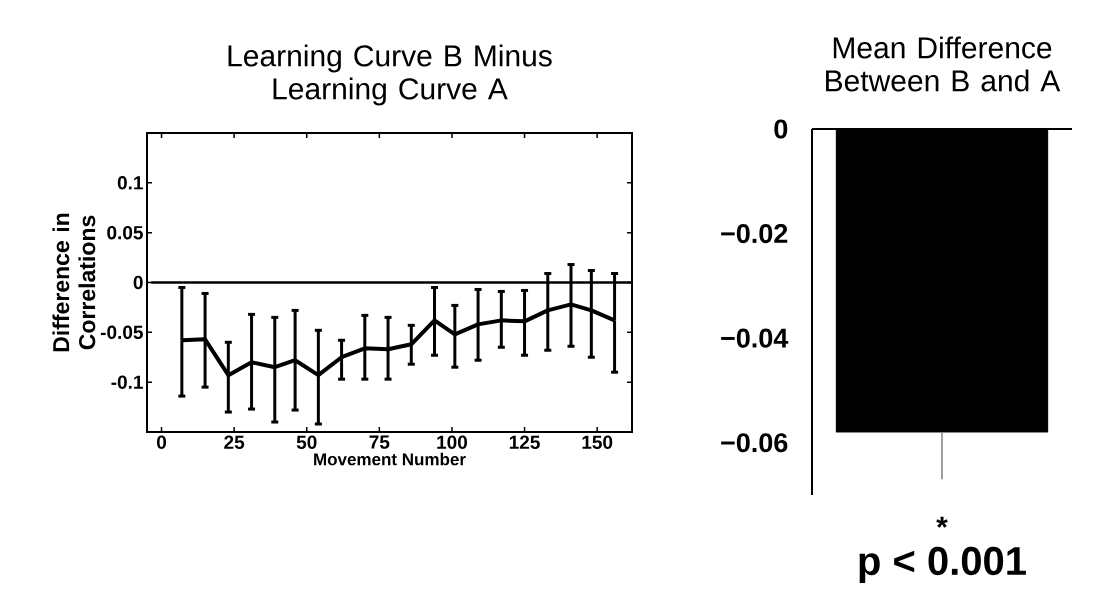  Describe the element at coordinates (127, 382) in the screenshot. I see `y-tick-label: -0.1` at that location.